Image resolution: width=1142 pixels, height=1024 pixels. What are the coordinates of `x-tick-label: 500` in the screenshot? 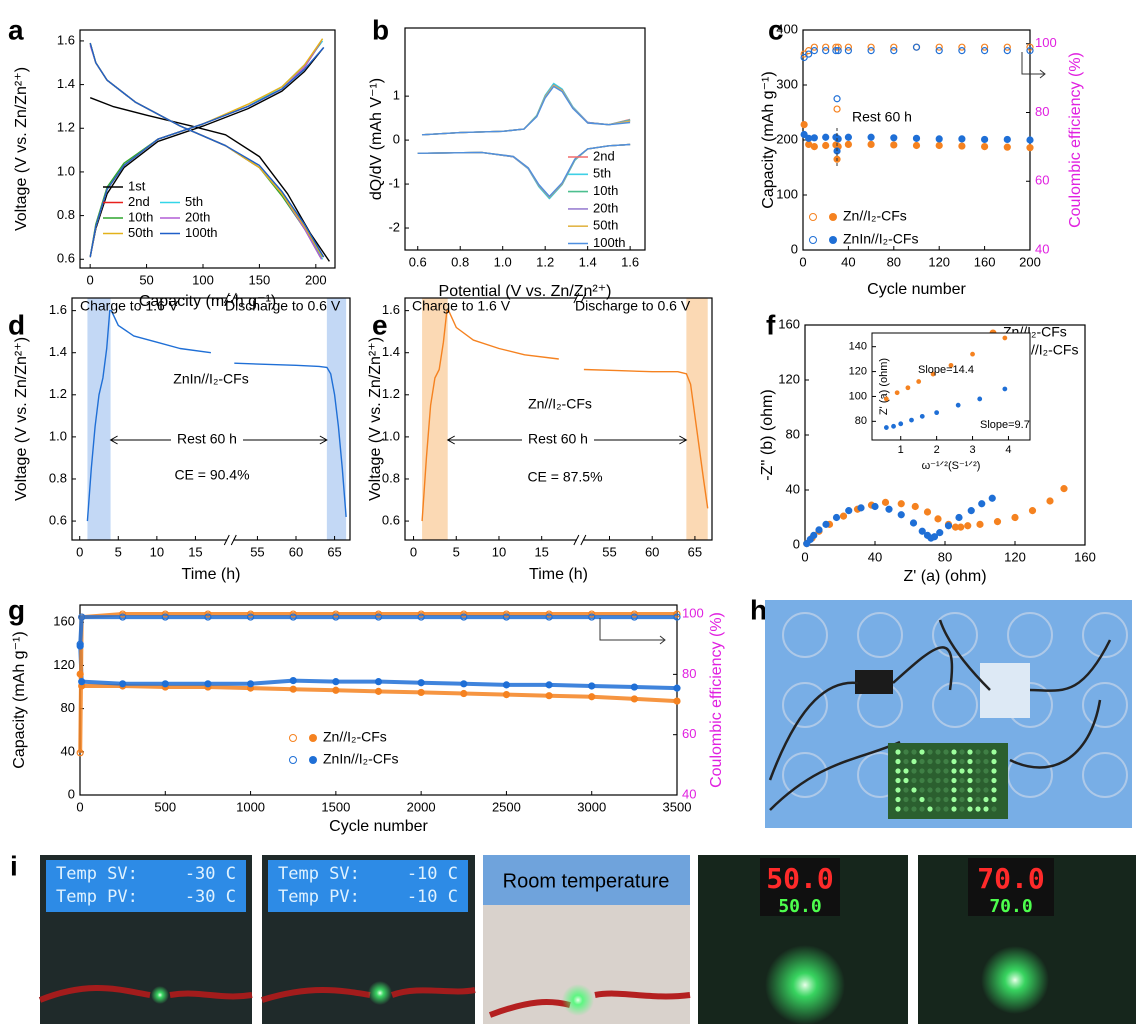 It's located at (165, 806).